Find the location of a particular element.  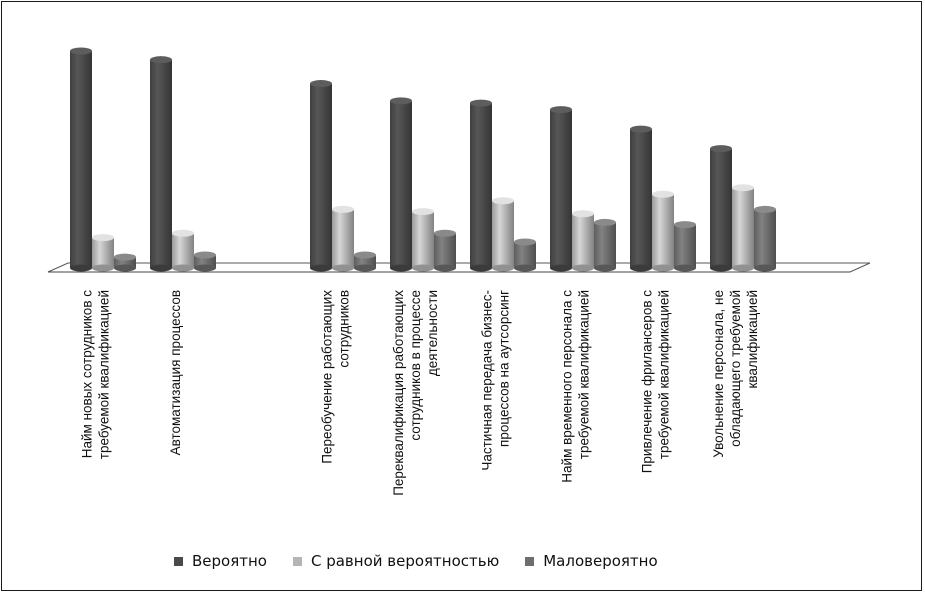

legend-item-series-2: С равной вероятностью is located at coordinates (395, 561).